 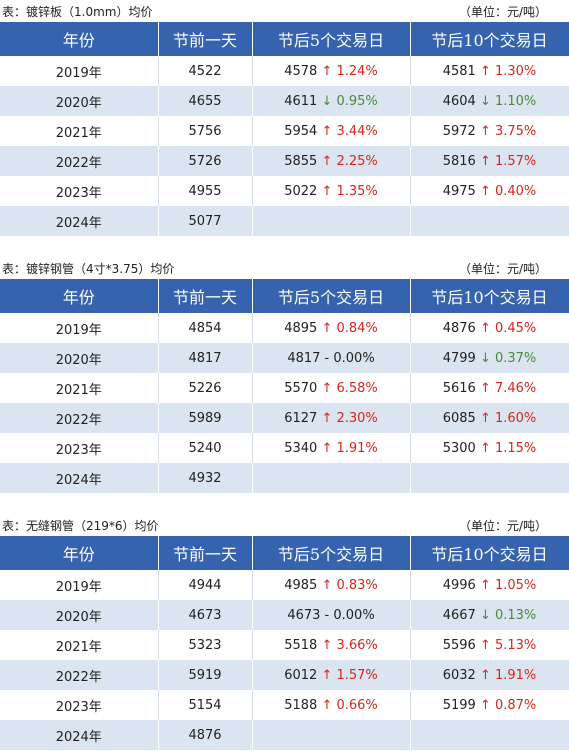 I want to click on change-cell: 5596 ↑ 5.13%, so click(x=489, y=645).